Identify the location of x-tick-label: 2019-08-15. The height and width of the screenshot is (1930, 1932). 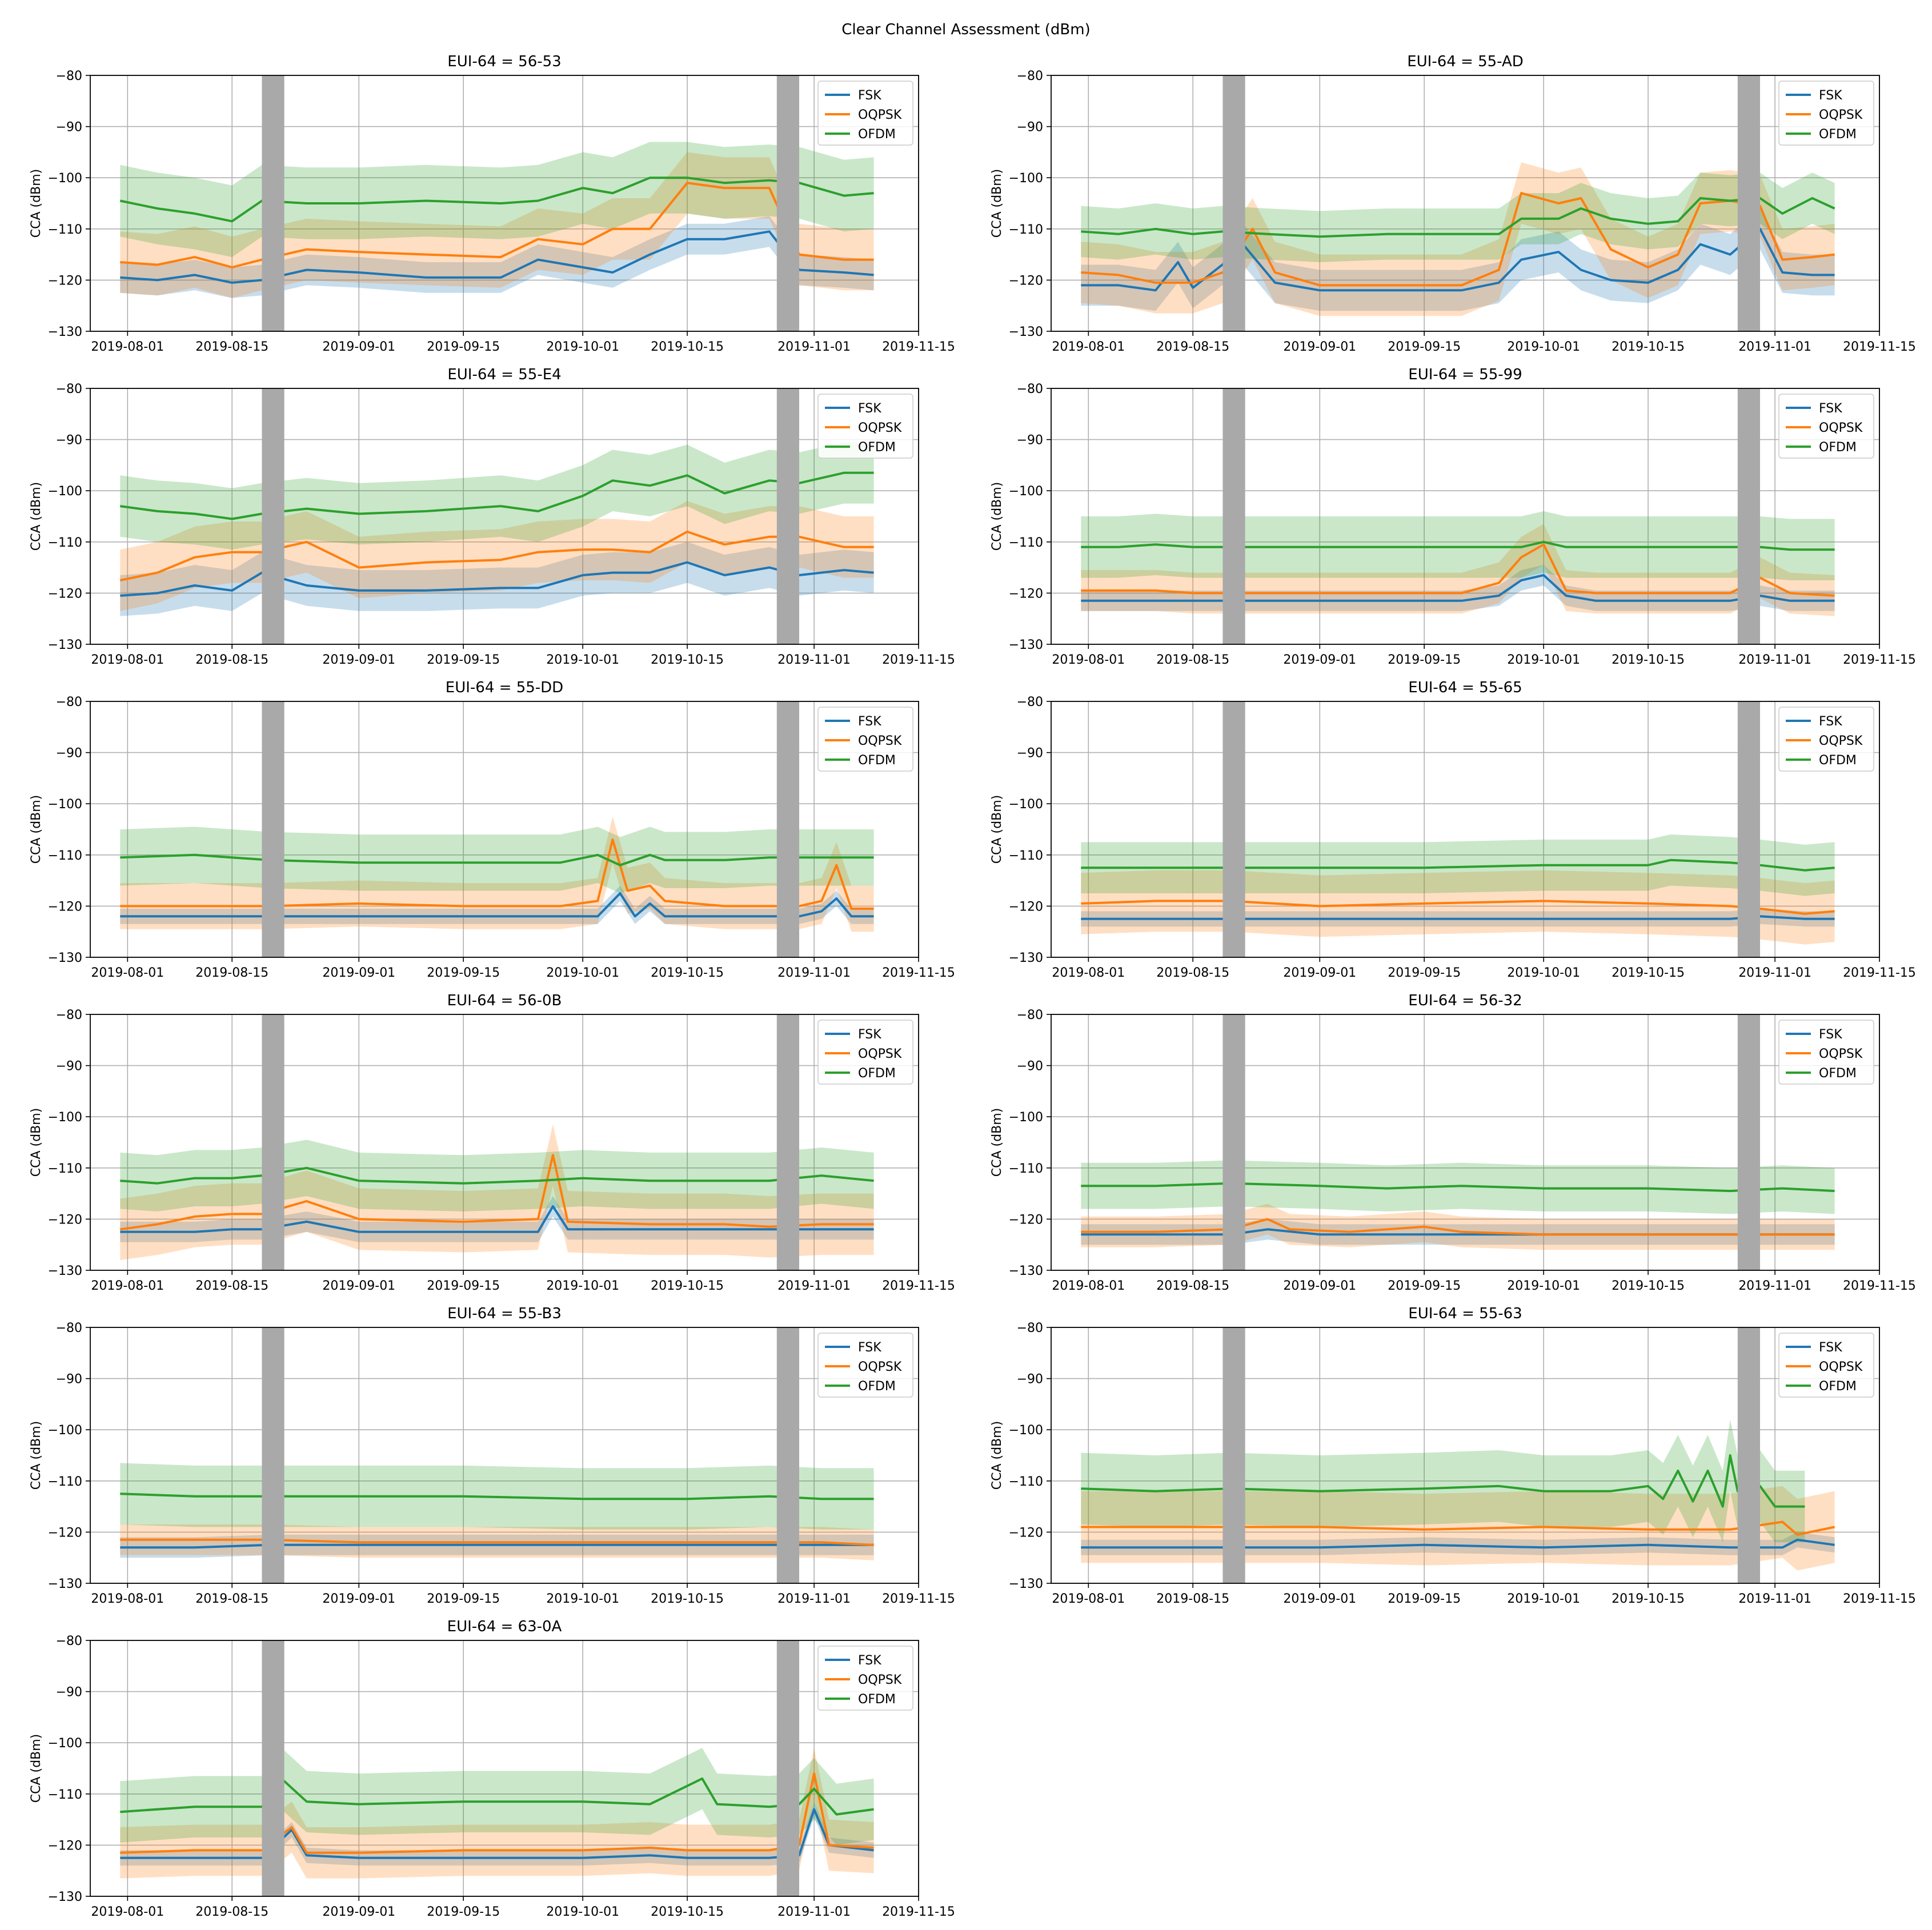
(231, 973).